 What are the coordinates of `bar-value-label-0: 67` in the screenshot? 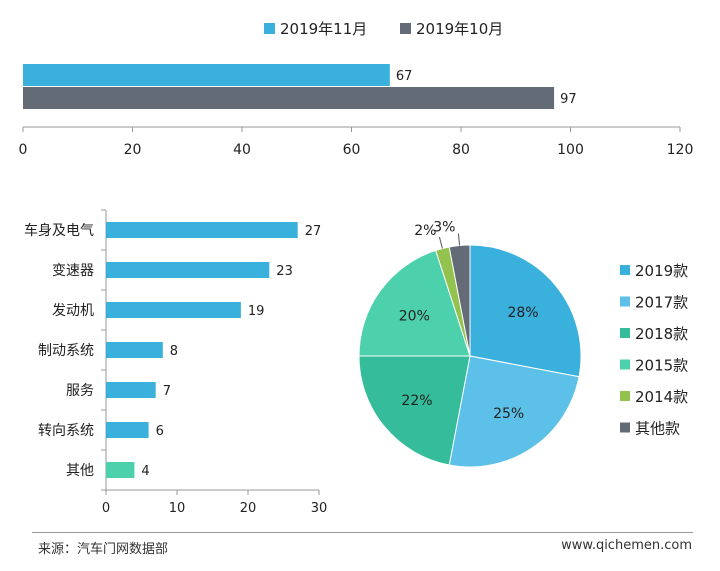 It's located at (404, 76).